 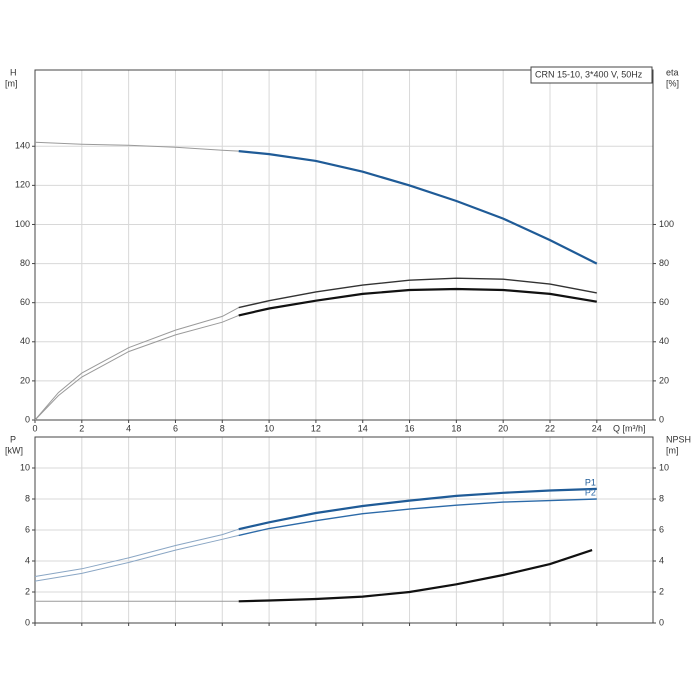 I want to click on x-tick-label: 14, so click(x=363, y=428).